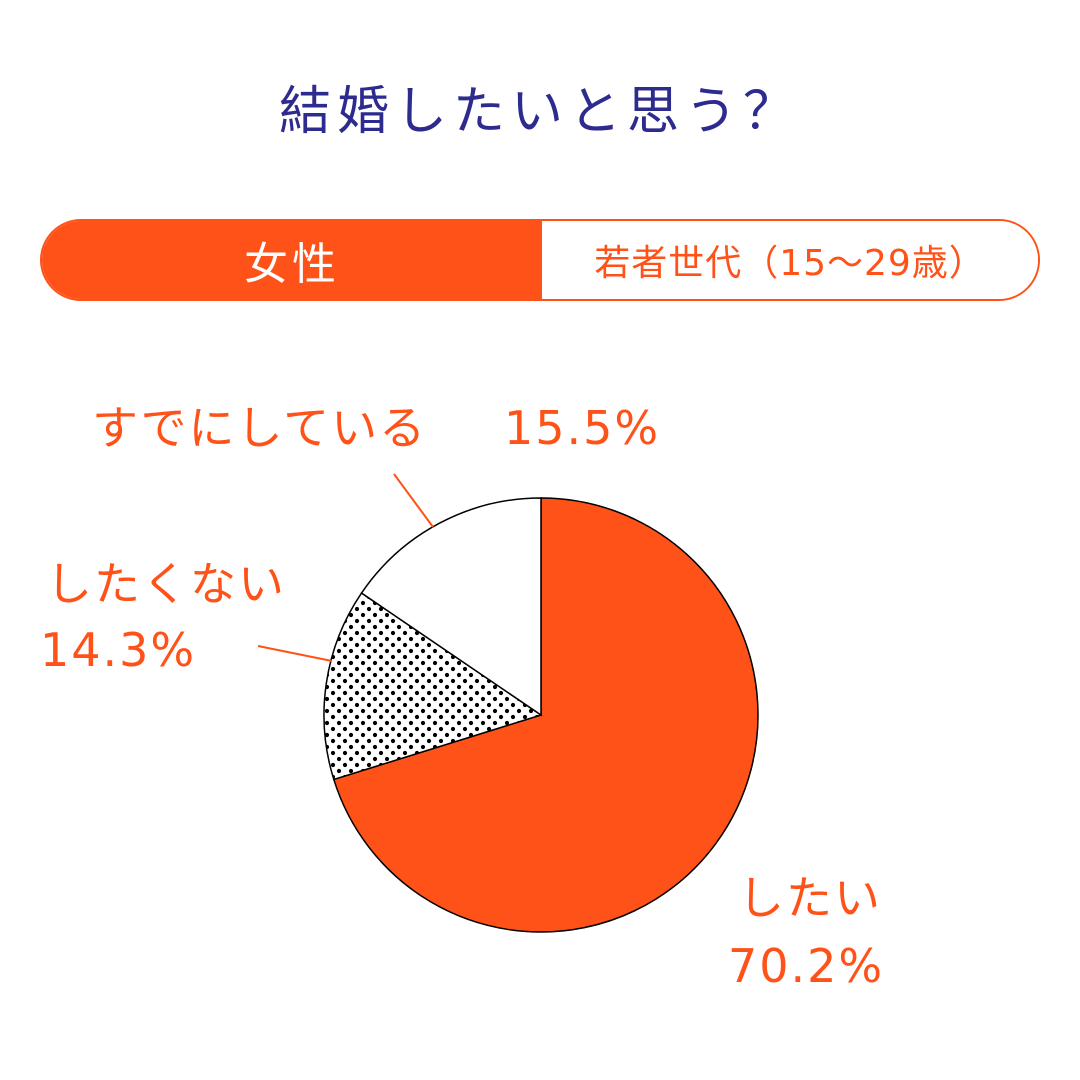 Image resolution: width=1080 pixels, height=1080 pixels. I want to click on label-want: したい, so click(810, 898).